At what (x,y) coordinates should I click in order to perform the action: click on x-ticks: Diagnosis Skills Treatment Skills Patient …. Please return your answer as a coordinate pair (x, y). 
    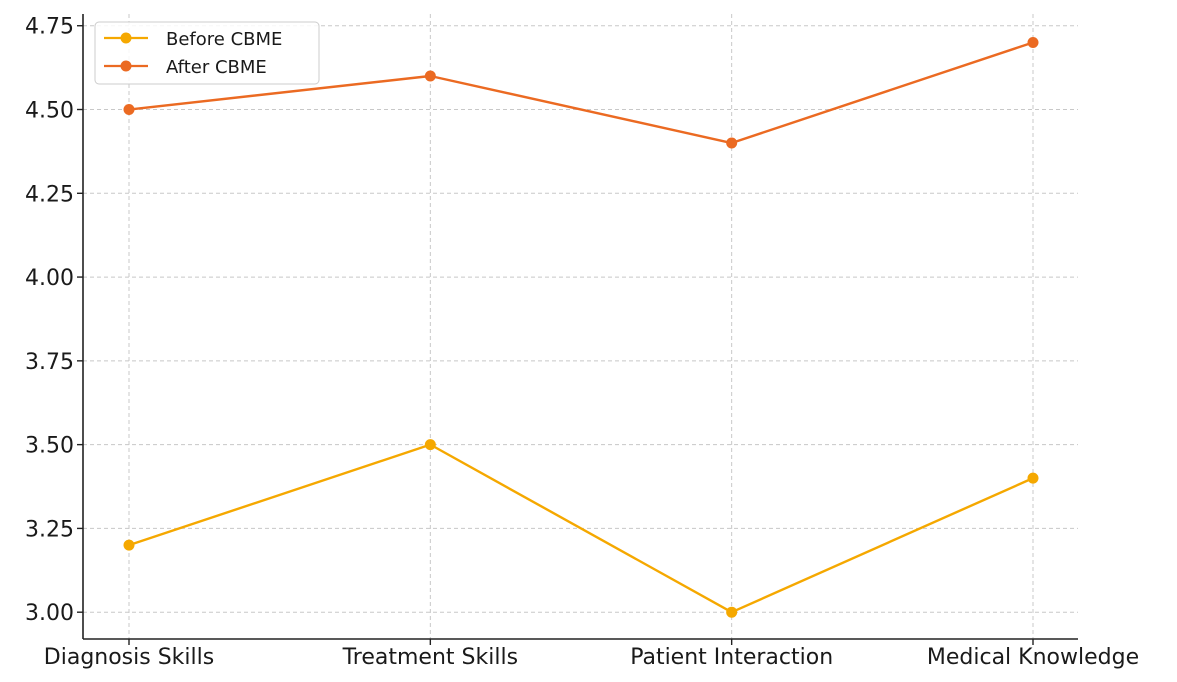
    Looking at the image, I should click on (591, 654).